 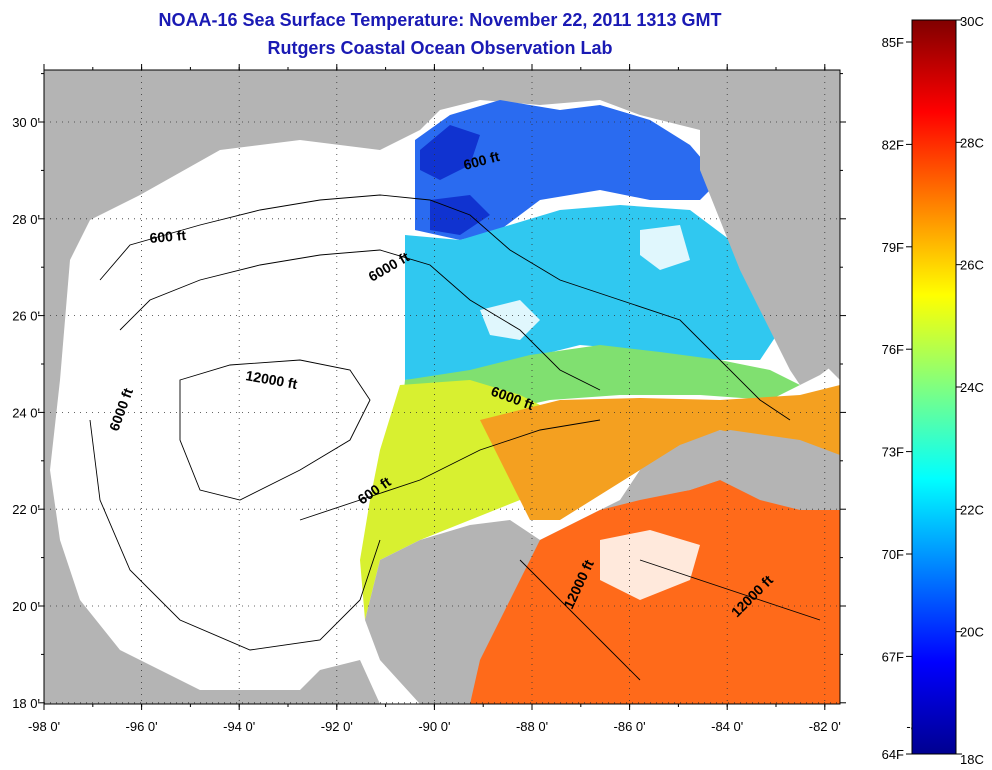 What do you see at coordinates (337, 726) in the screenshot?
I see `lon-tick-label: -92 0'` at bounding box center [337, 726].